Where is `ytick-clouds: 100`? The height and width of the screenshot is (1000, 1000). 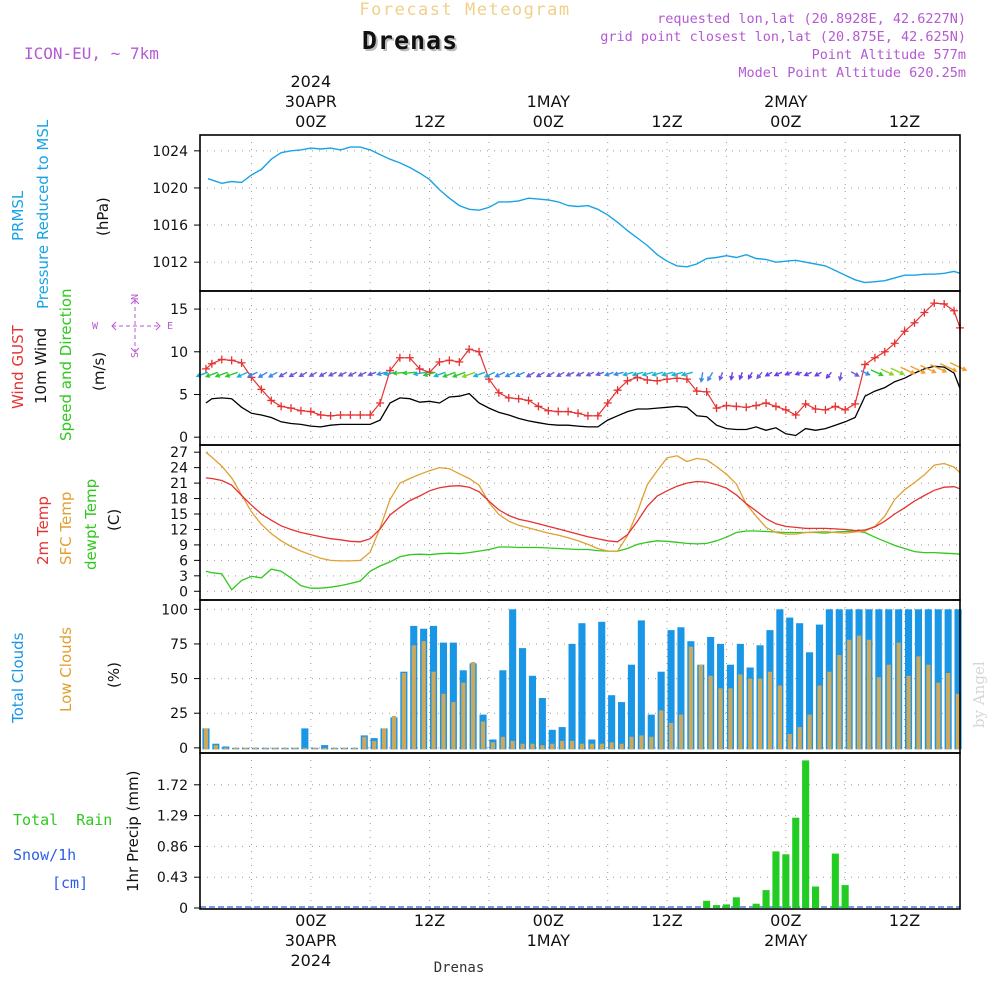
ytick-clouds: 100 is located at coordinates (174, 610).